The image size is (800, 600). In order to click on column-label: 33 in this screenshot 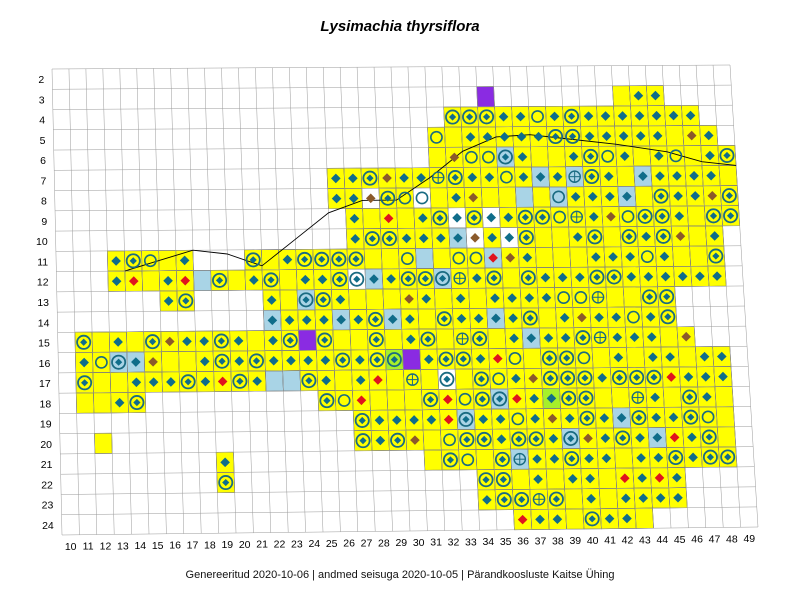, I will do `click(471, 542)`.